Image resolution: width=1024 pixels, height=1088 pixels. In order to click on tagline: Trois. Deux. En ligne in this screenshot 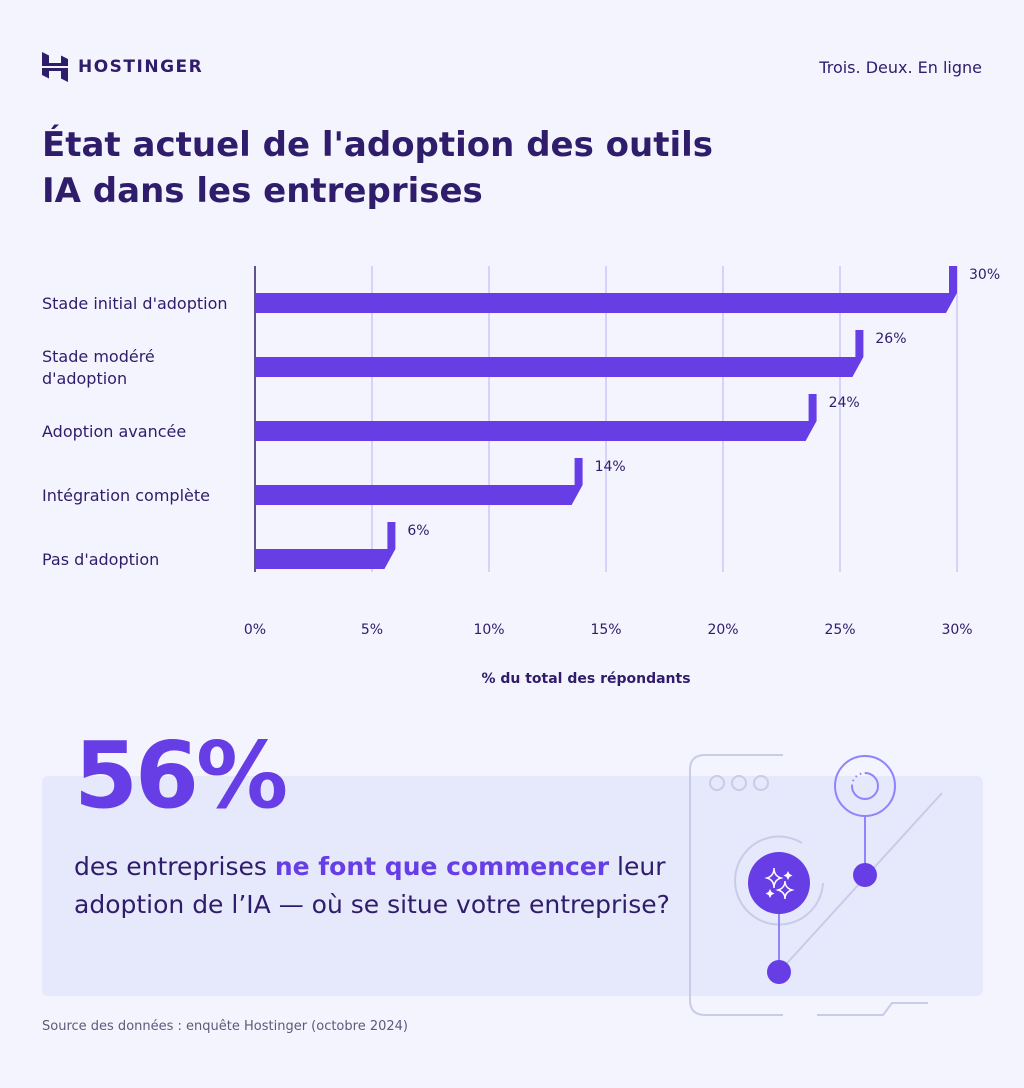, I will do `click(900, 67)`.